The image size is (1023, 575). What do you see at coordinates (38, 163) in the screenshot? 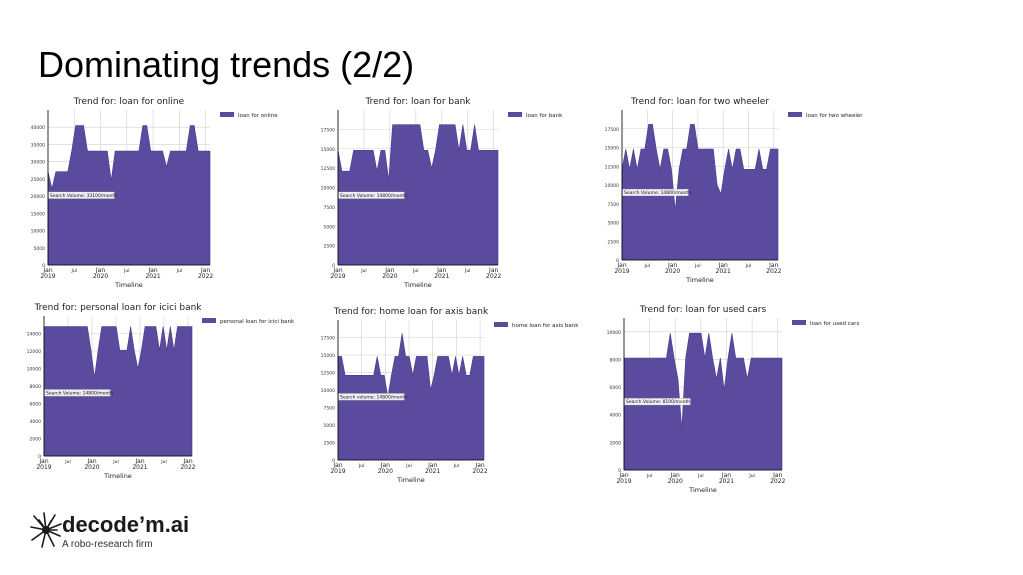
I see `y-tick-label: 30000` at bounding box center [38, 163].